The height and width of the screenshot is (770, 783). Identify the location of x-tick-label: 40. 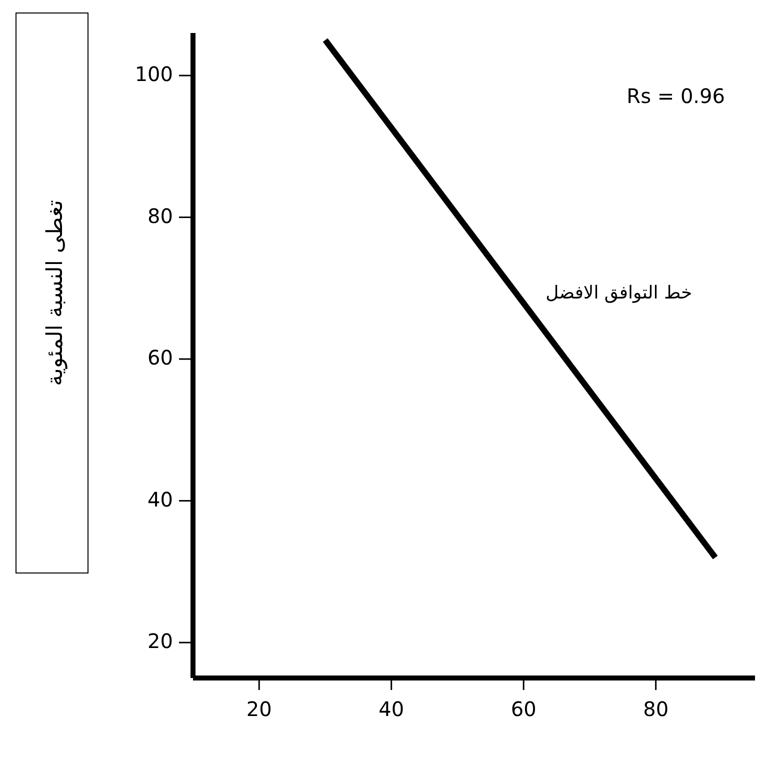
(391, 709).